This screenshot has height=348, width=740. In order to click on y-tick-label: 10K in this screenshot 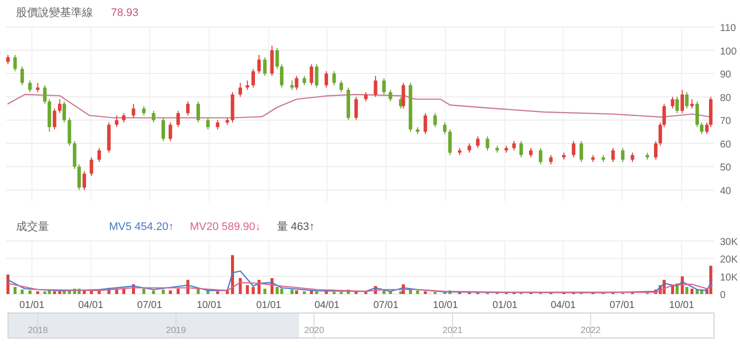, I will do `click(729, 278)`.